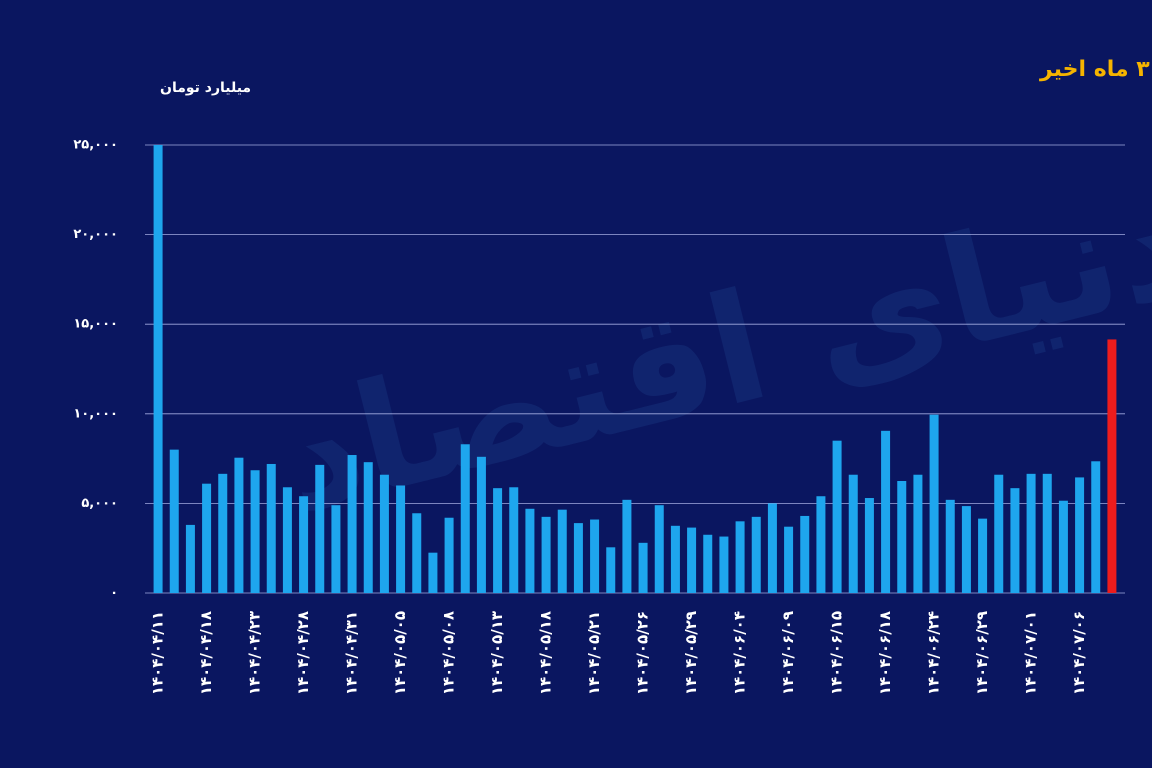 The image size is (1152, 768). Describe the element at coordinates (205, 88) in the screenshot. I see `y-axis-label: میلیارد تومان` at that location.